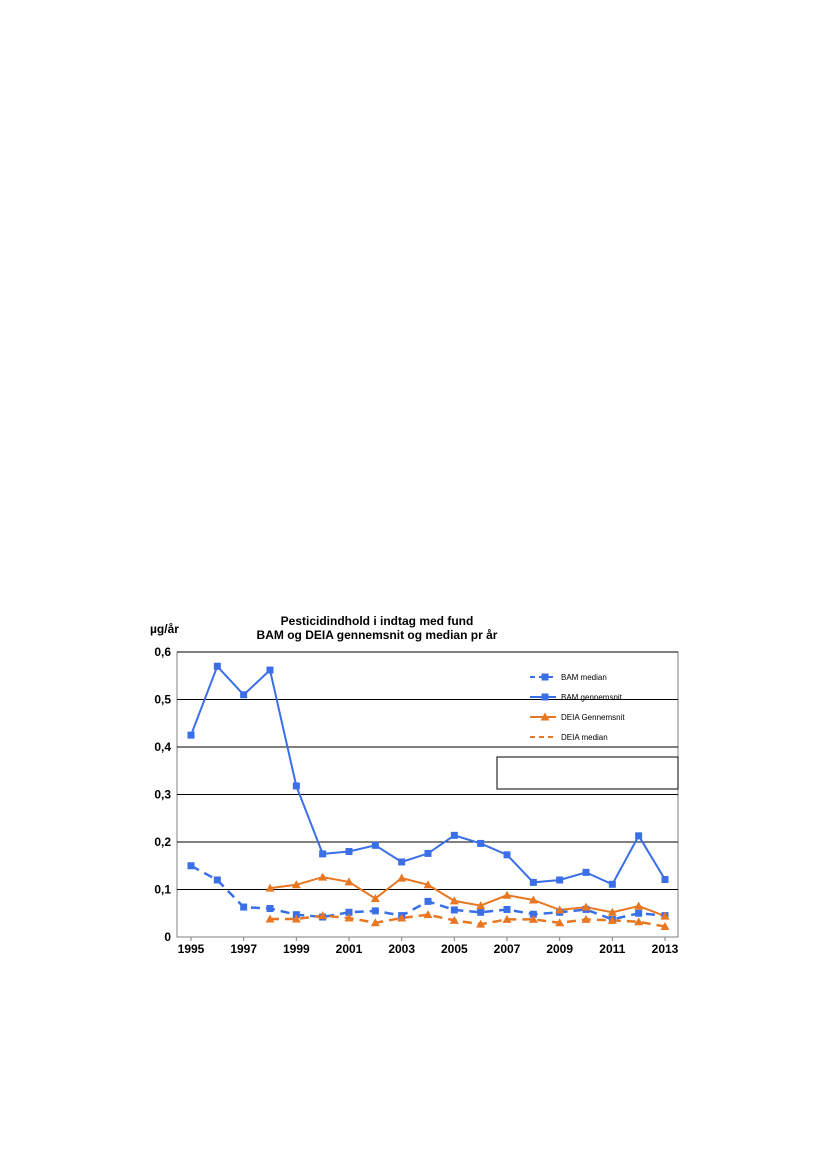  I want to click on x-tick-label: 1999, so click(296, 949).